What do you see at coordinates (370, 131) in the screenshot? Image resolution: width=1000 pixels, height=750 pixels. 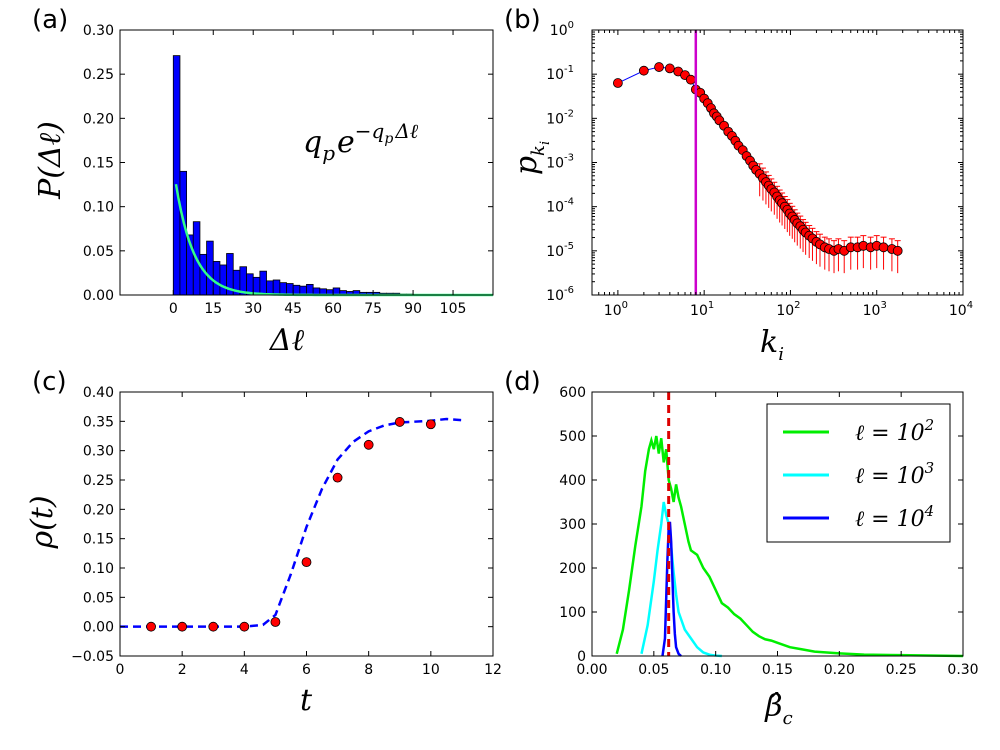 I see `formula-sup: −q` at bounding box center [370, 131].